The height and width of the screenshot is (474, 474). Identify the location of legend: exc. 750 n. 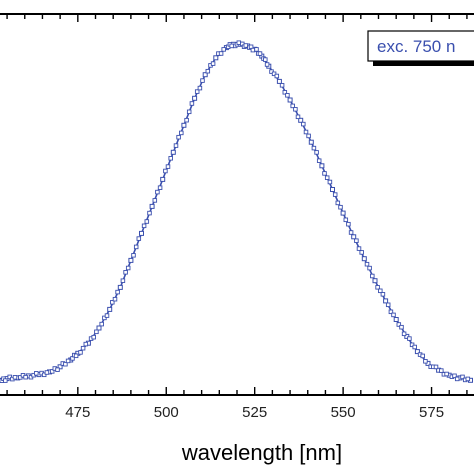
(420, 48).